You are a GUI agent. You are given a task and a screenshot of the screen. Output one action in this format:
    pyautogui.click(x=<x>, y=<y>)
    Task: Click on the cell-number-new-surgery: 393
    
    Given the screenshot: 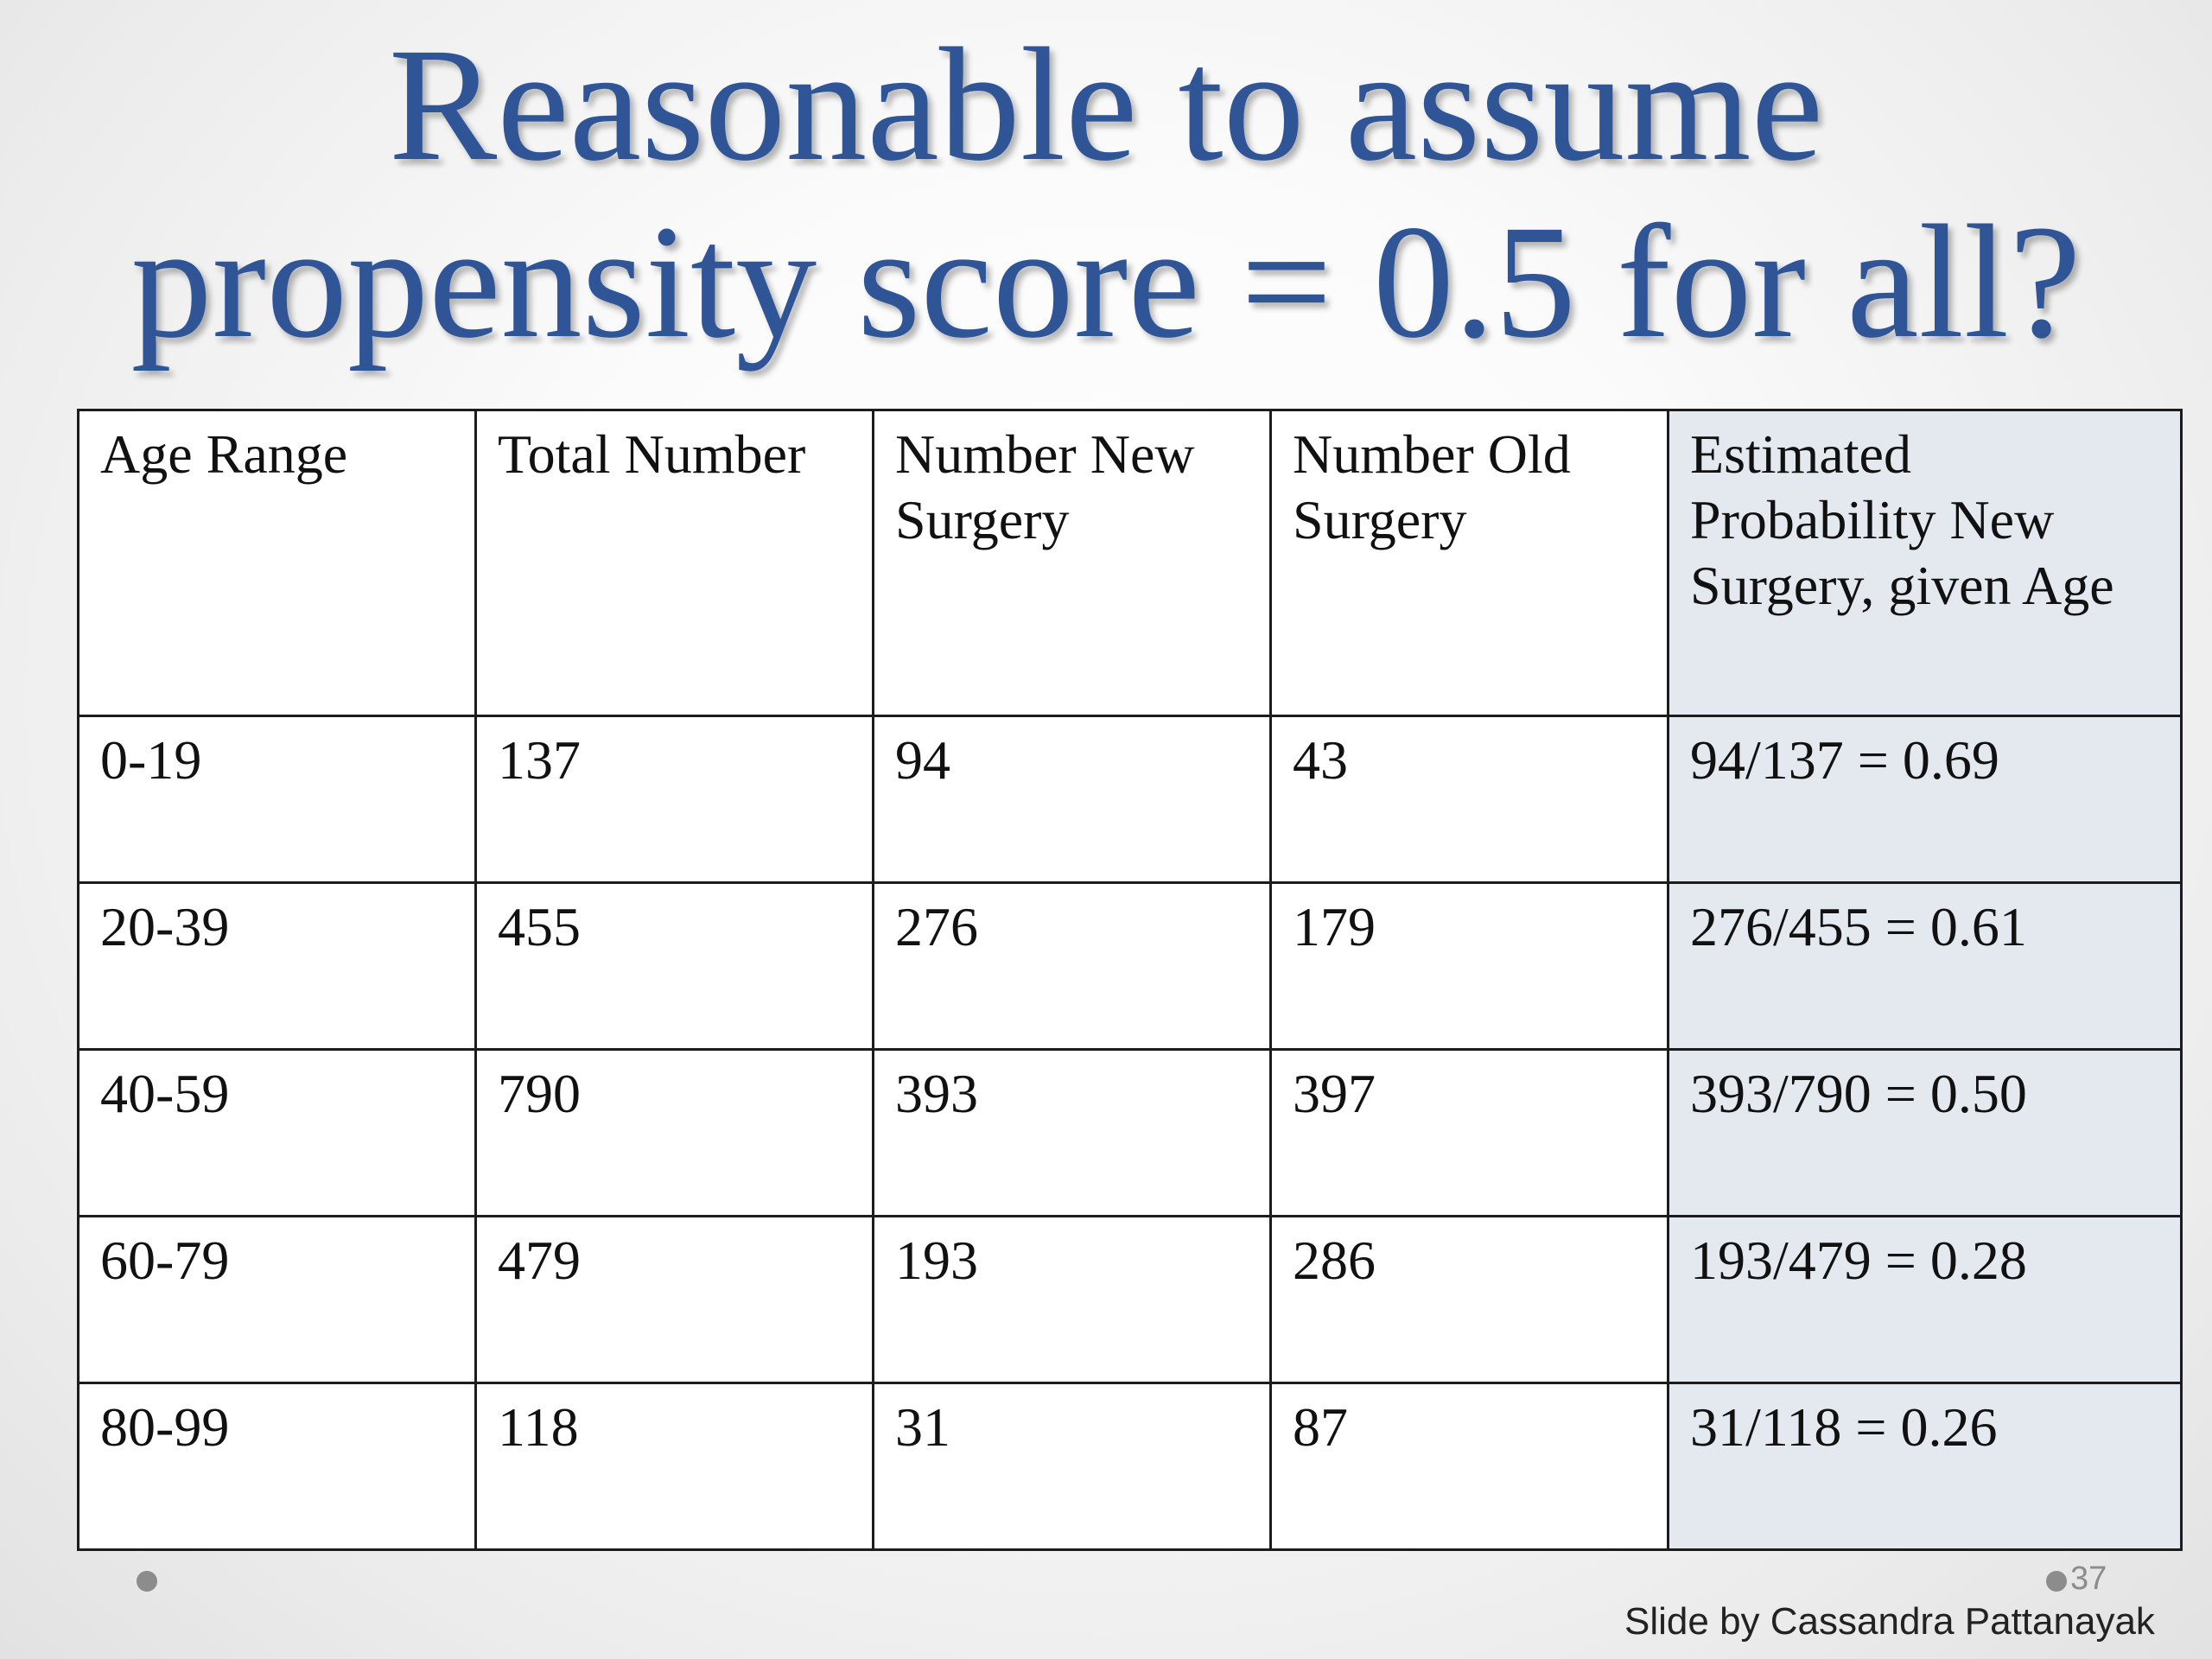 What is the action you would take?
    pyautogui.click(x=1072, y=1132)
    